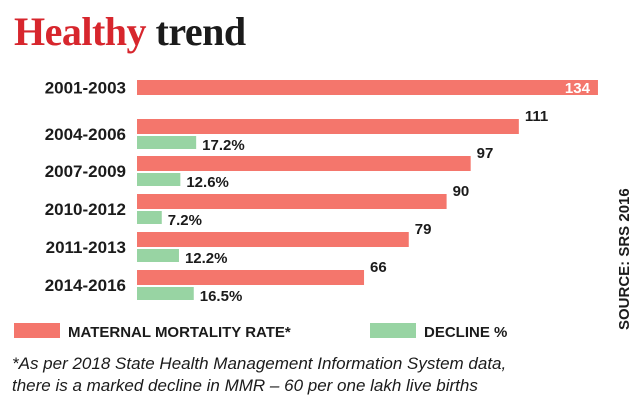 Image resolution: width=640 pixels, height=410 pixels. What do you see at coordinates (80, 31) in the screenshot?
I see `chart-title-accent: Healthy` at bounding box center [80, 31].